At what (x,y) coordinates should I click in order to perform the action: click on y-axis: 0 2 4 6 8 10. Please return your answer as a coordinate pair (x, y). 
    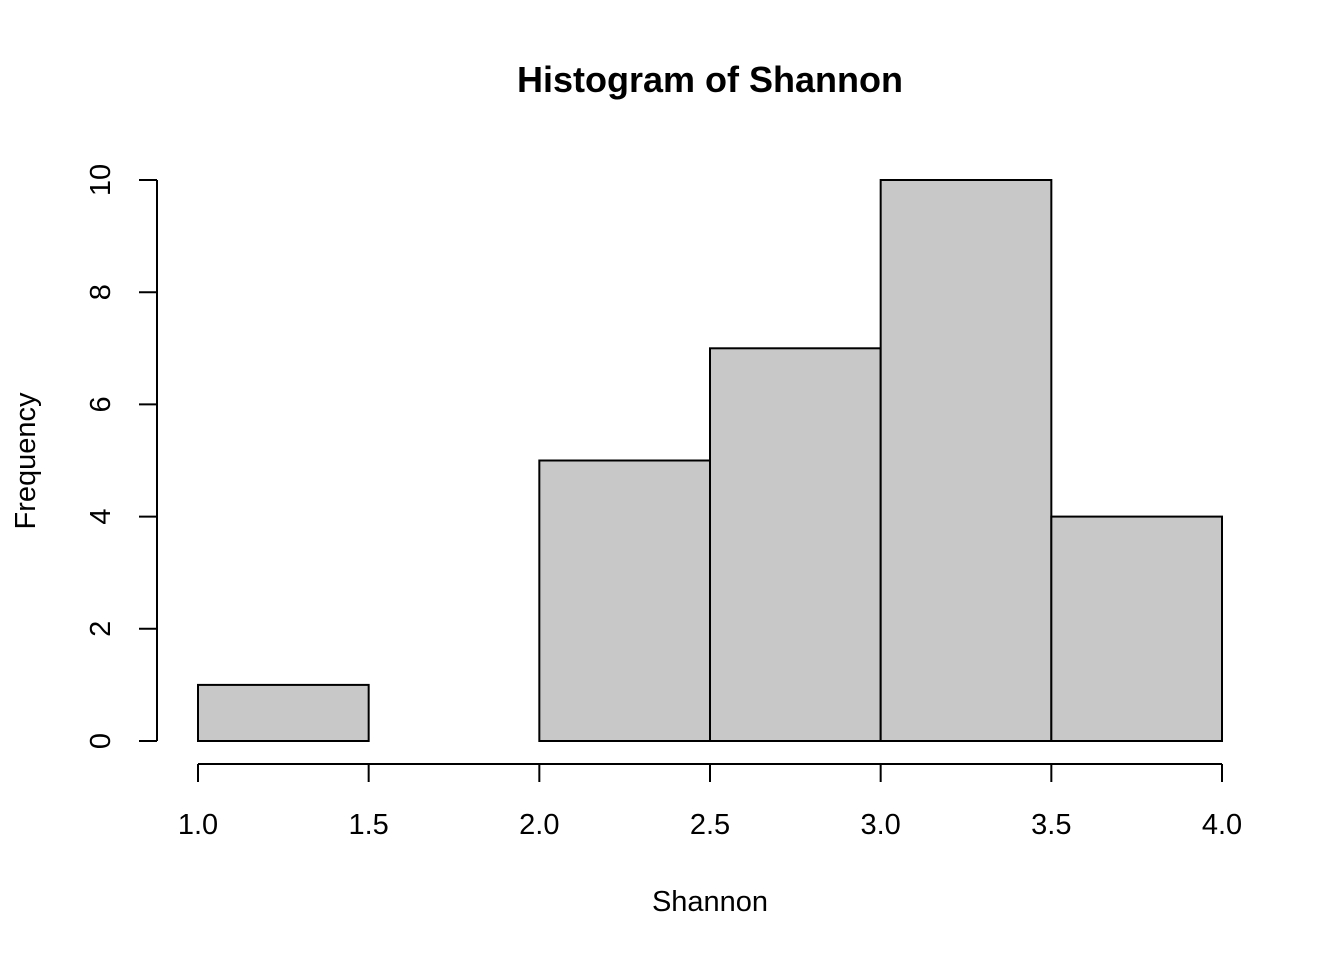
    Looking at the image, I should click on (121, 456).